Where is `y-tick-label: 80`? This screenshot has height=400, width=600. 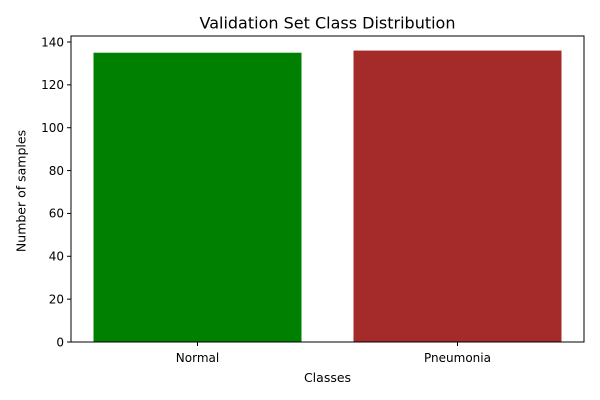 y-tick-label: 80 is located at coordinates (56, 171).